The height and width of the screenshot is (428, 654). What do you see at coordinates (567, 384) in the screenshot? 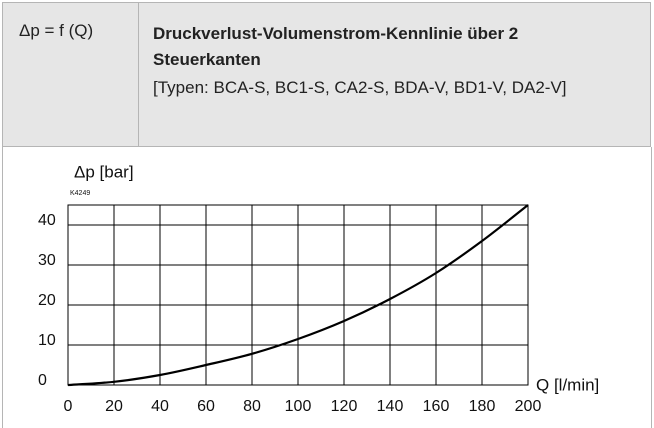
I see `x-axis-label: Q [l/min]` at bounding box center [567, 384].